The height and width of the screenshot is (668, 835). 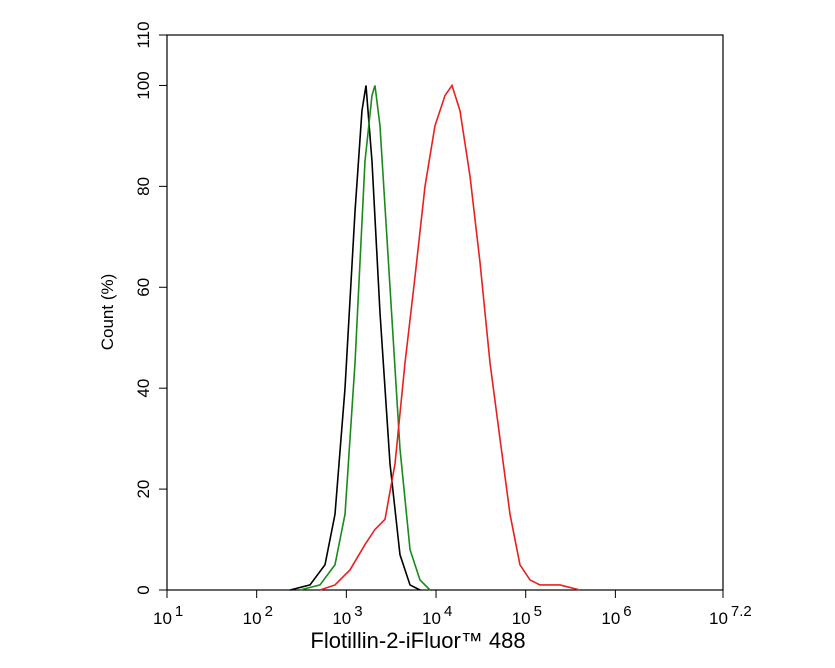 I want to click on x-tick-label: 10 7.2, so click(x=730, y=615).